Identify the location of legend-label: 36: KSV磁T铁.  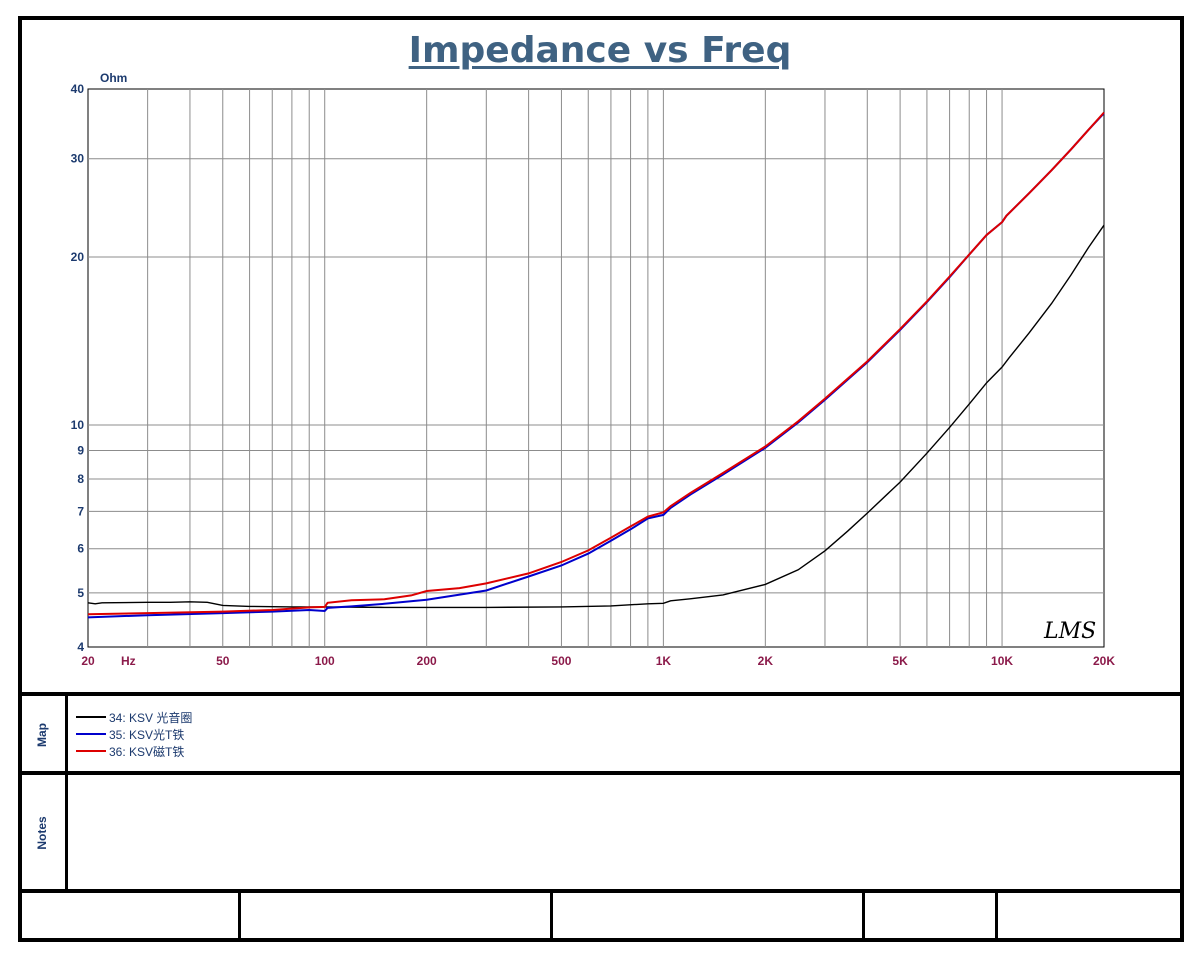
(147, 751).